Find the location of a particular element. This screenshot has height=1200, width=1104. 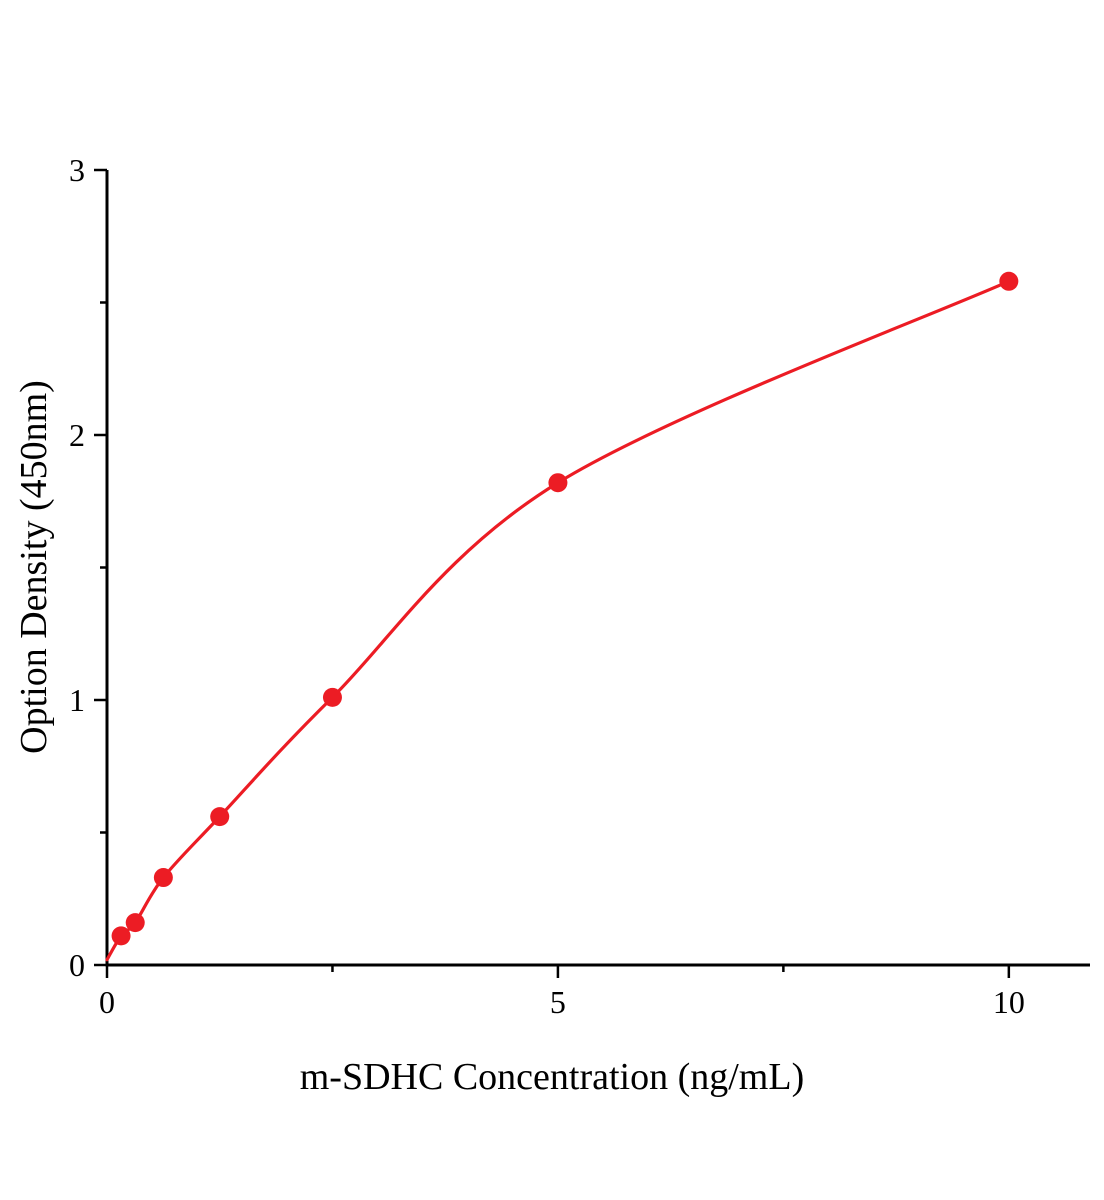

x-axis-label: m-SDHC Concentration (ng/mL) is located at coordinates (552, 1077).